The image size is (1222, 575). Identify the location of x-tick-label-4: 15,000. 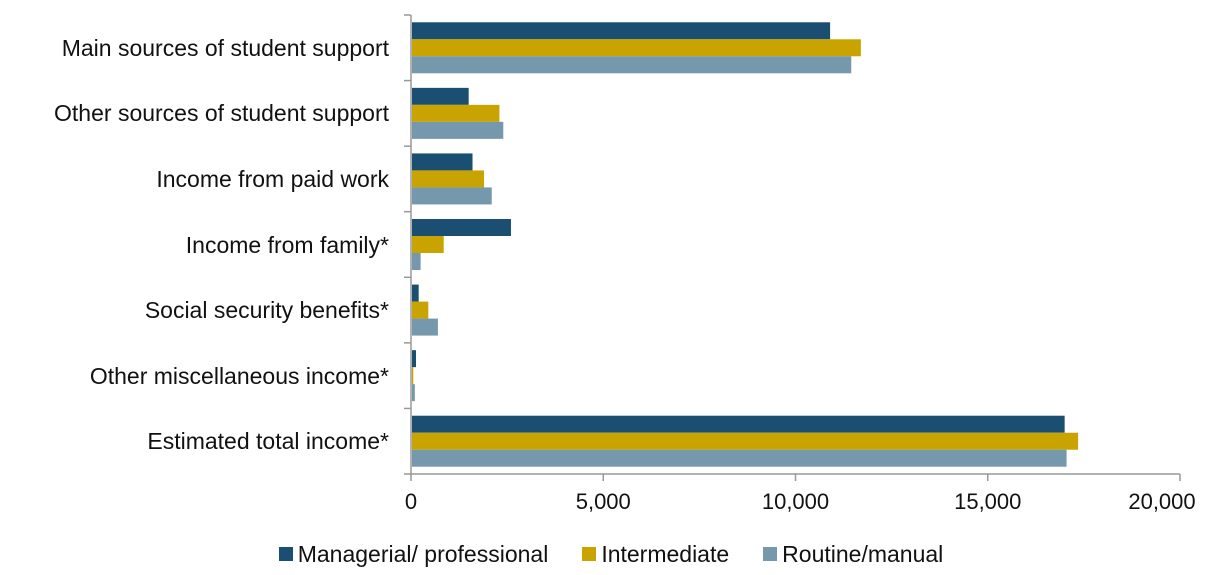
(988, 501).